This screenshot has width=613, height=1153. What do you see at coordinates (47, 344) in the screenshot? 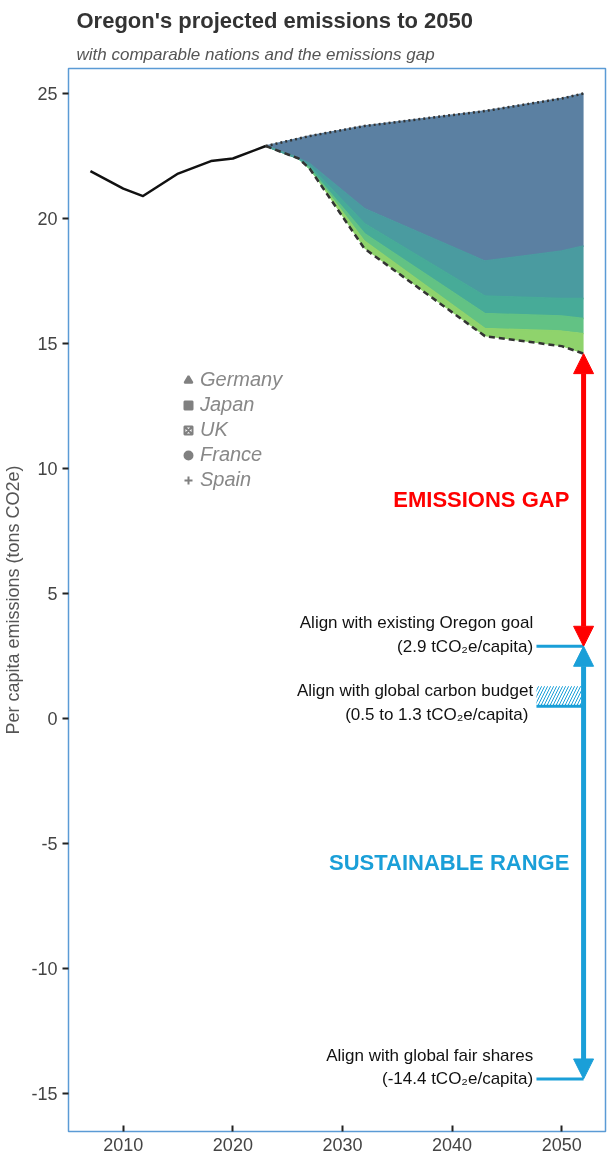
I see `y-tick-label: 15` at bounding box center [47, 344].